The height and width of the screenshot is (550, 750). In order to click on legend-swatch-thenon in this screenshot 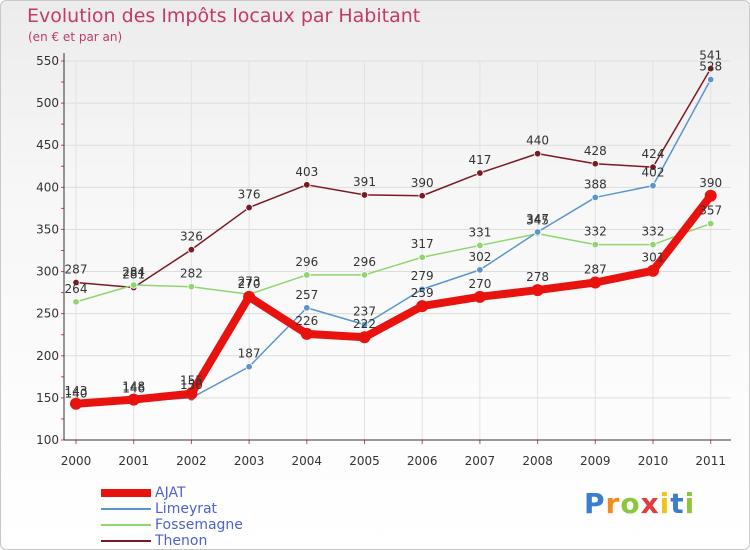, I will do `click(126, 541)`.